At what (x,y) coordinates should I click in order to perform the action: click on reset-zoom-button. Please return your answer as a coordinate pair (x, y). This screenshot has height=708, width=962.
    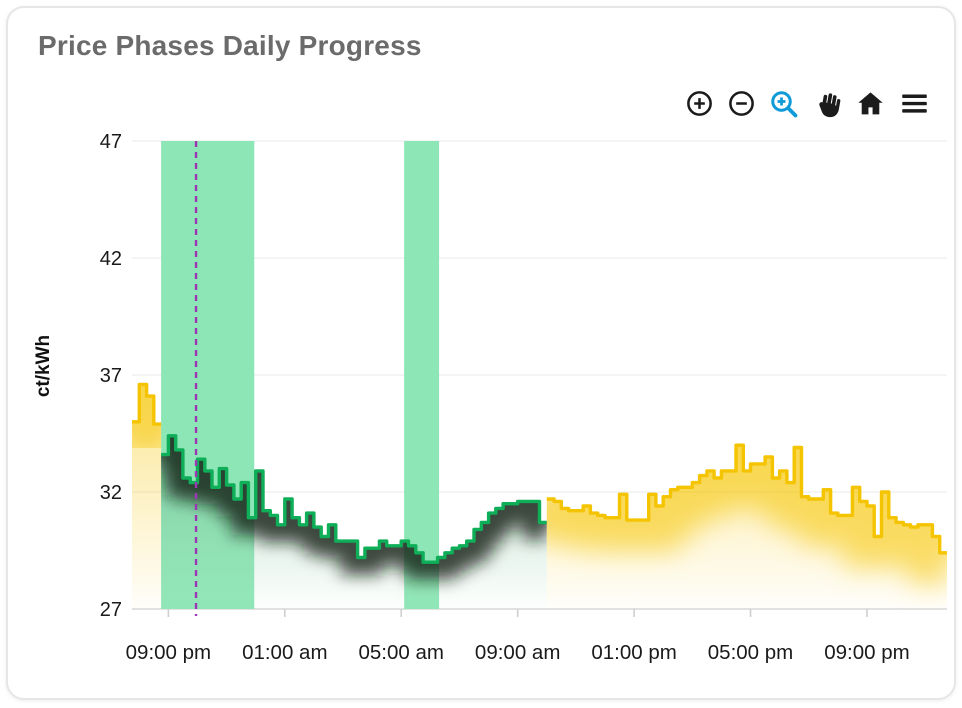
    Looking at the image, I should click on (870, 103).